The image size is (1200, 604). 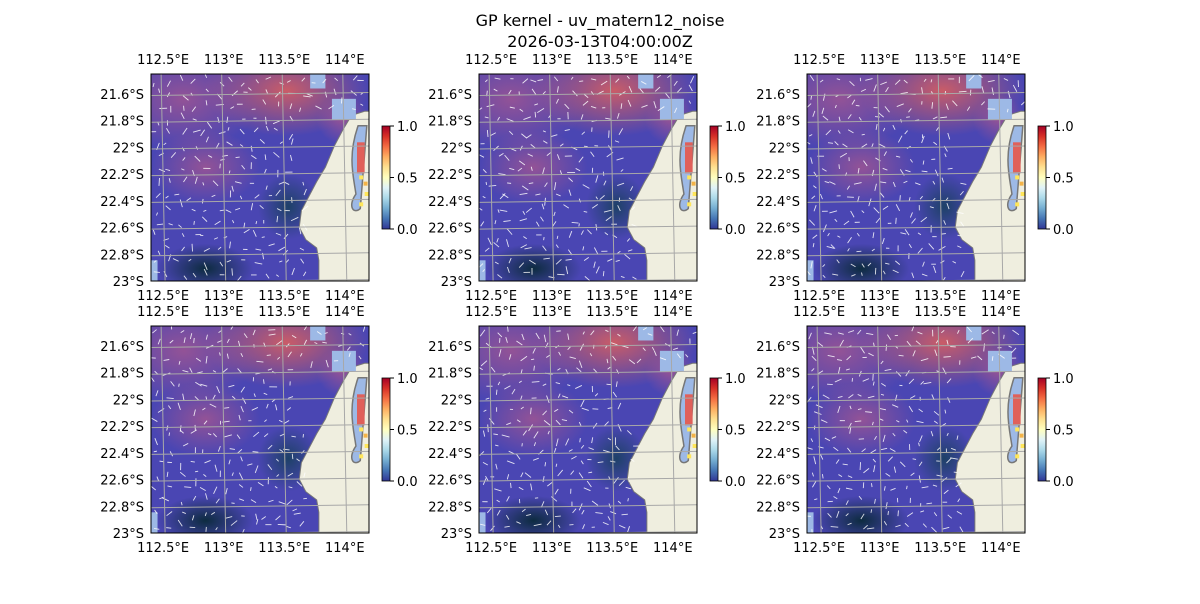 What do you see at coordinates (735, 482) in the screenshot?
I see `colorbar-tick-label: 0.0` at bounding box center [735, 482].